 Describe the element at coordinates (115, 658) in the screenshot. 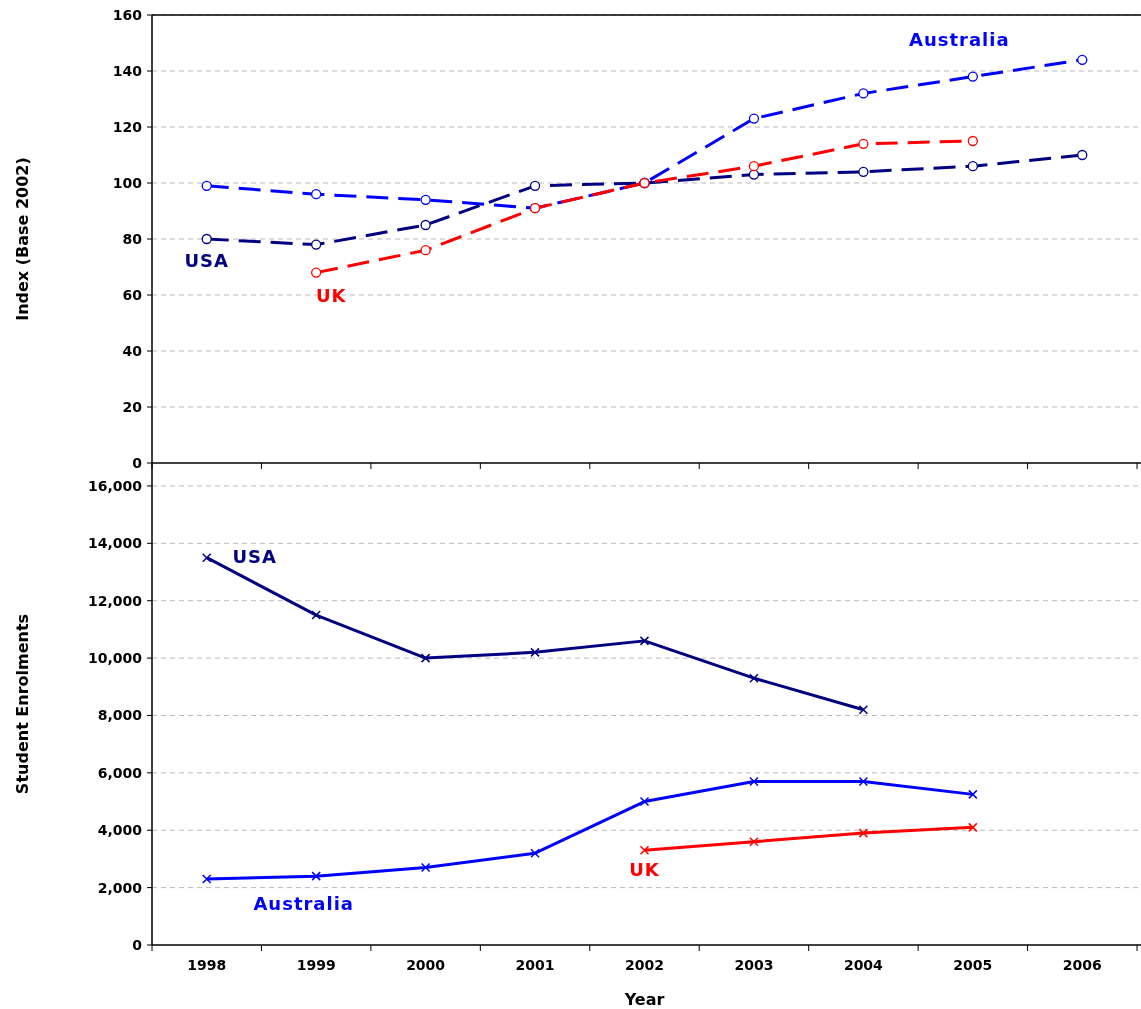

I see `y-tick-label: 10,000` at that location.